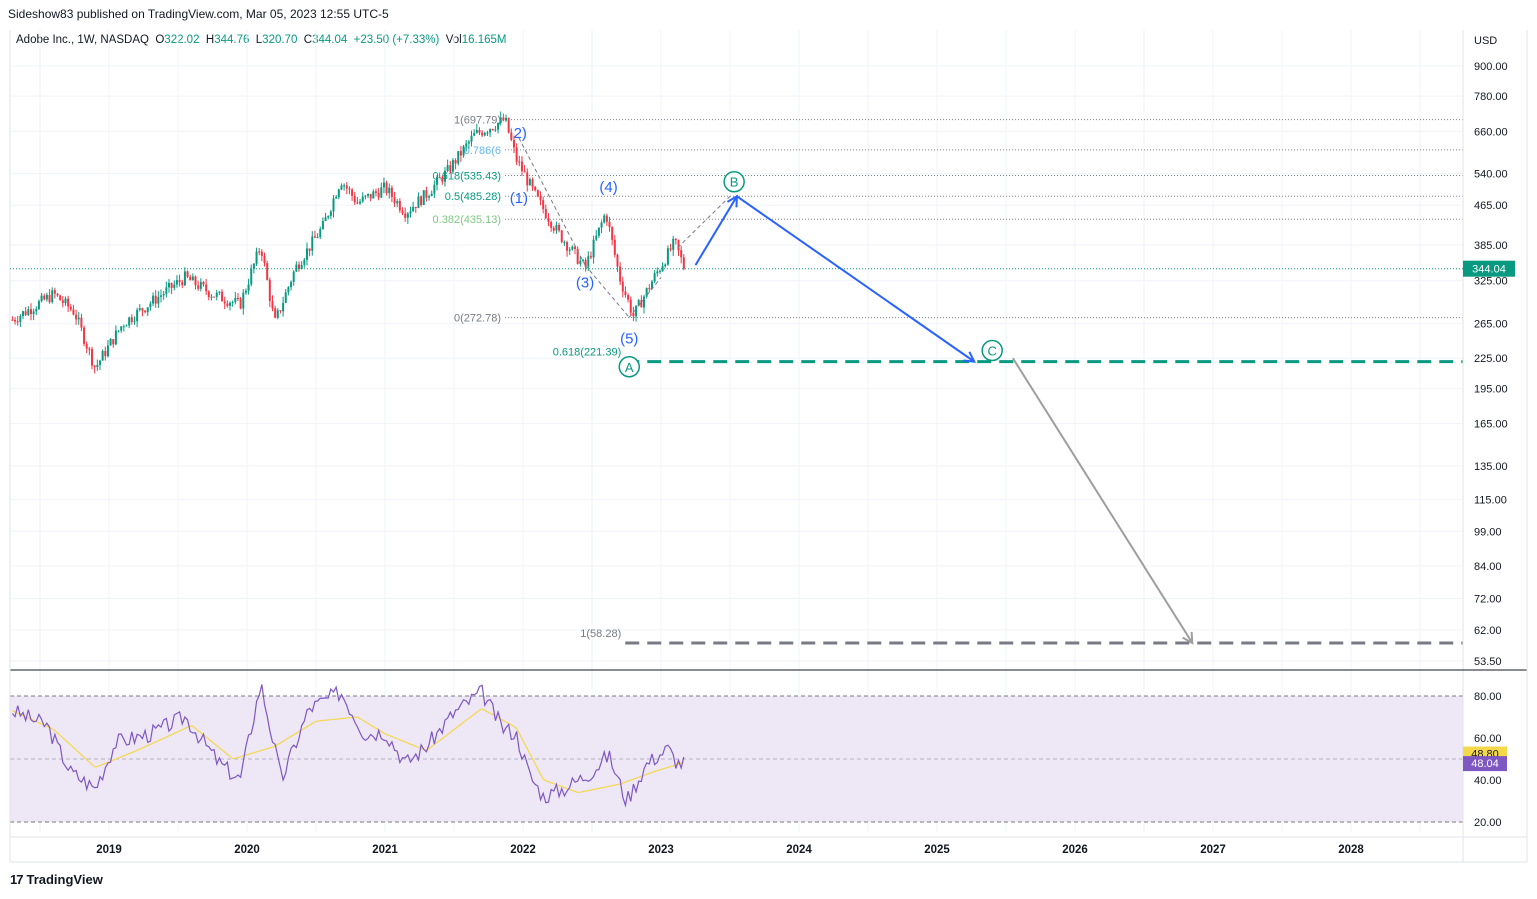 The height and width of the screenshot is (899, 1537). What do you see at coordinates (1103, 500) in the screenshot?
I see `long-projection-line` at bounding box center [1103, 500].